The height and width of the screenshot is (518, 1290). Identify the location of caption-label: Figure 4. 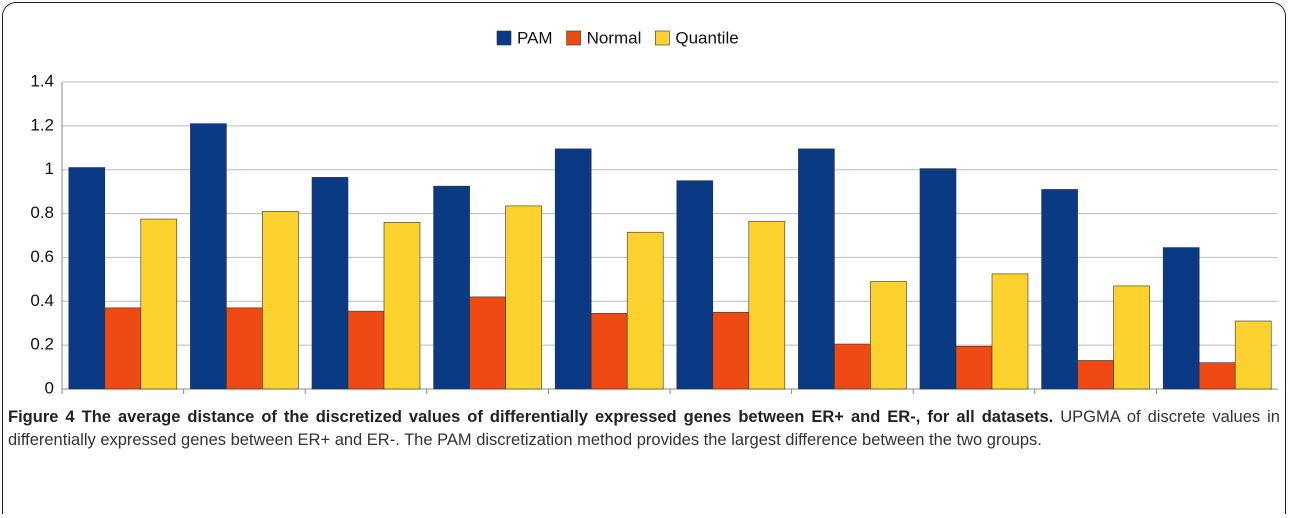
(41, 417).